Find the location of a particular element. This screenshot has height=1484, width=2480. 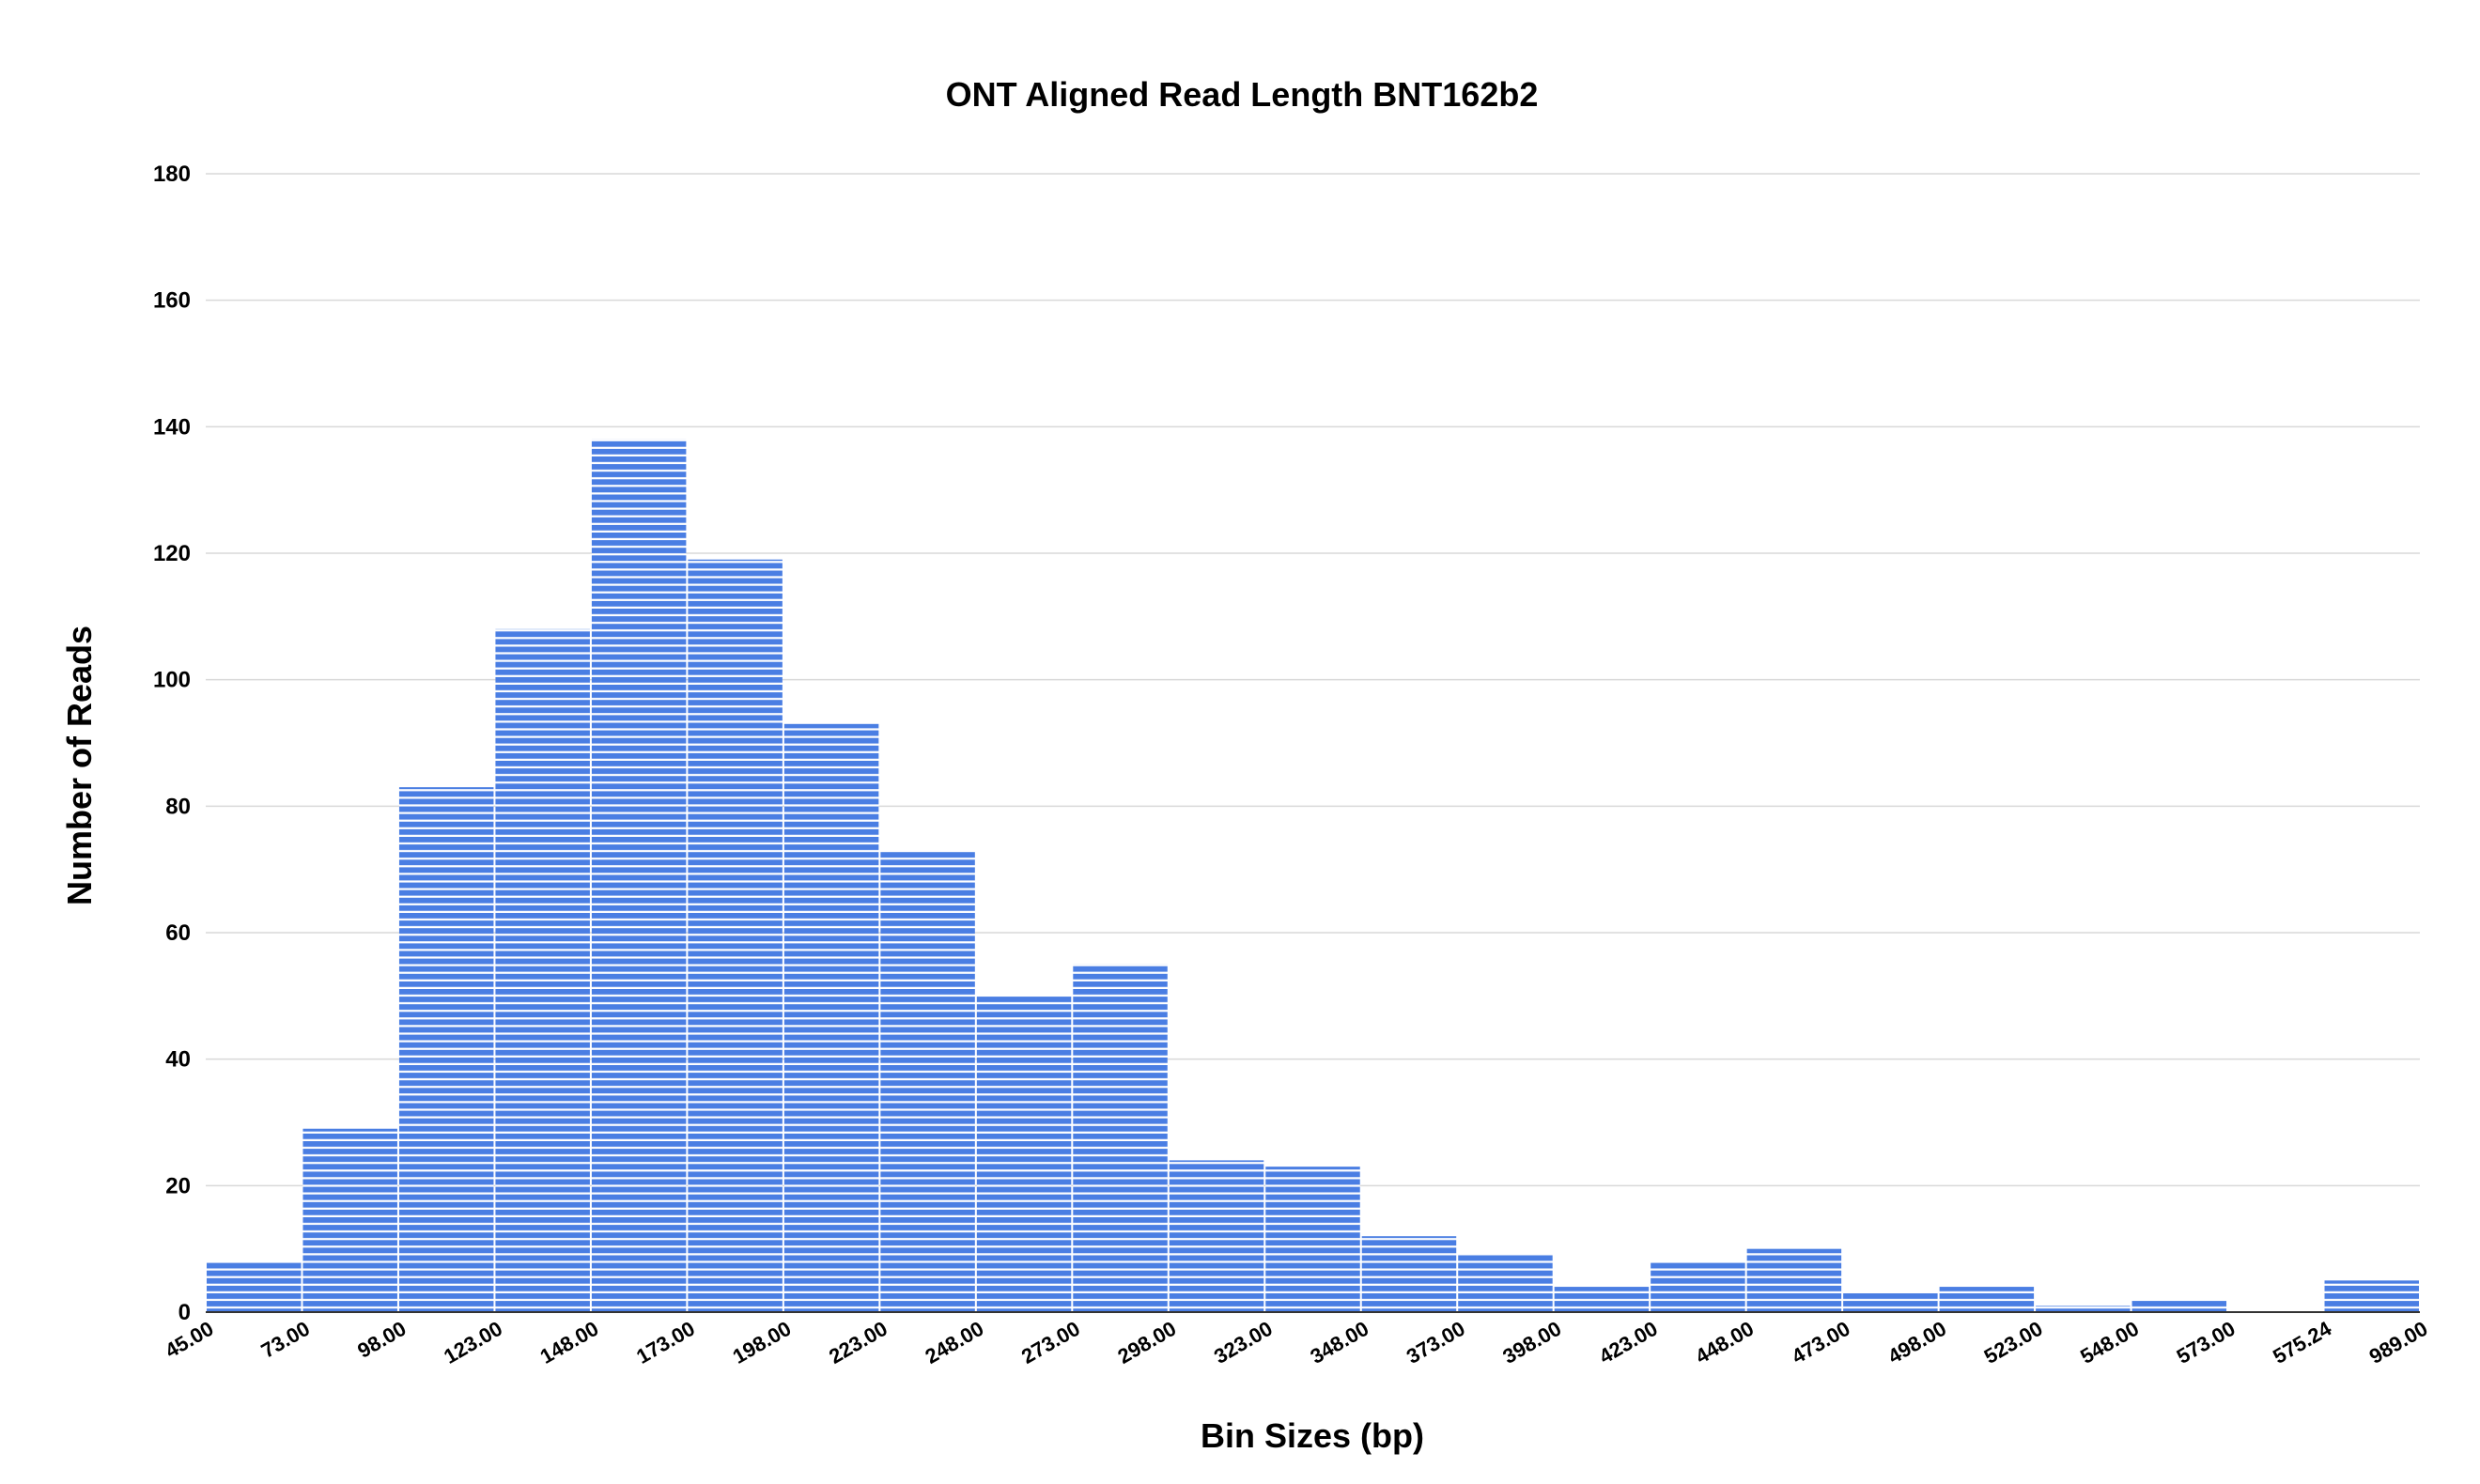

x-axis-title: Bin Sizes (bp) is located at coordinates (1312, 1435).